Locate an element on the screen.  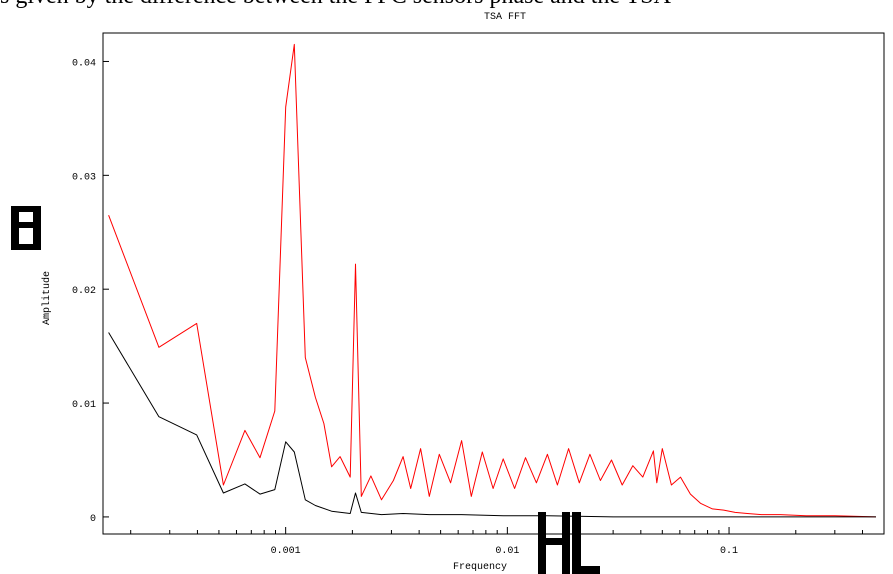
y-axis-label: Amplitude is located at coordinates (47, 298).